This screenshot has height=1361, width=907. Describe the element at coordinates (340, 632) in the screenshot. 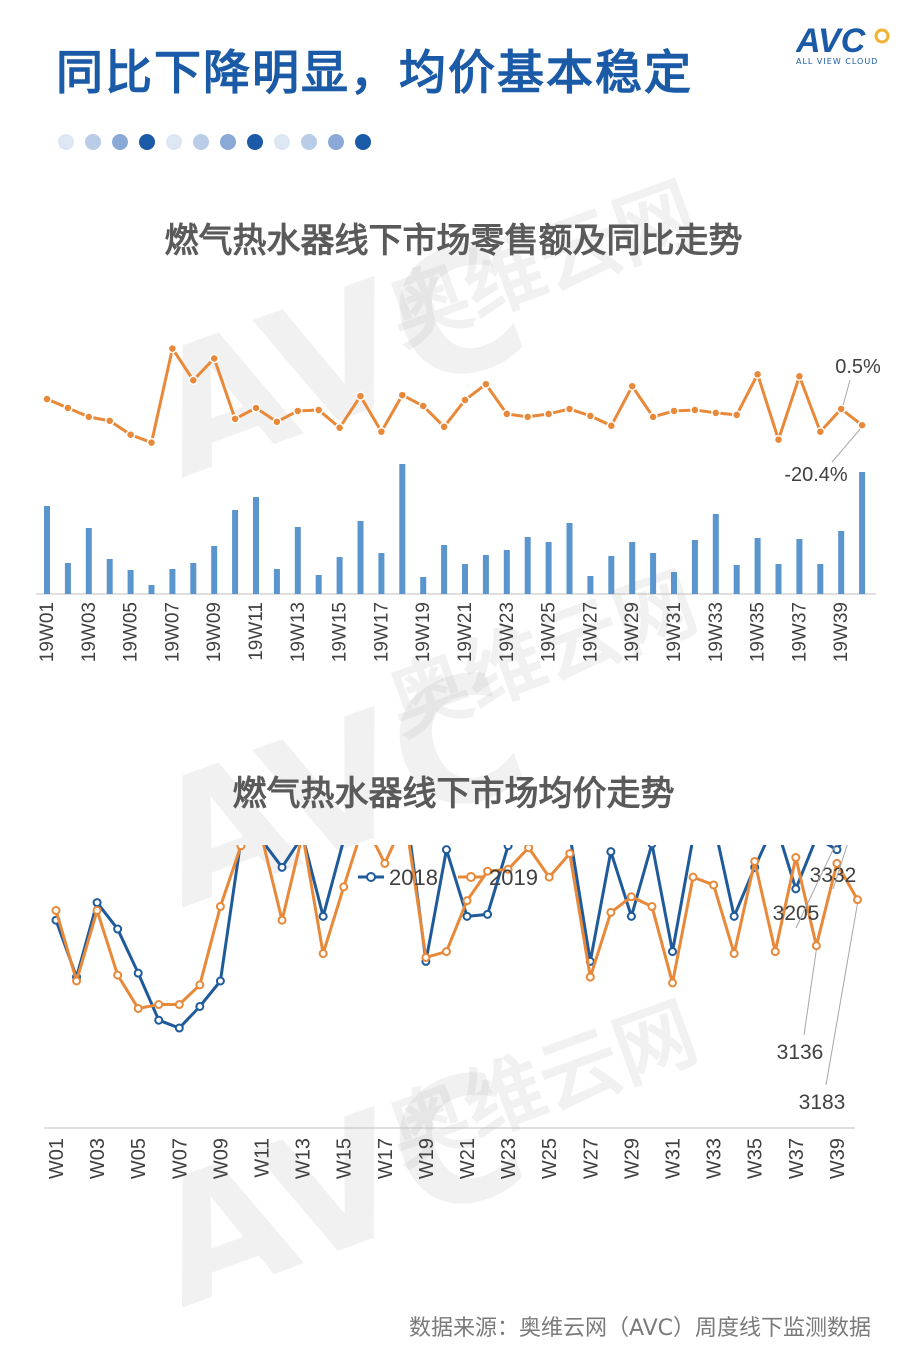

I see `x-tick-label: 19W15` at that location.